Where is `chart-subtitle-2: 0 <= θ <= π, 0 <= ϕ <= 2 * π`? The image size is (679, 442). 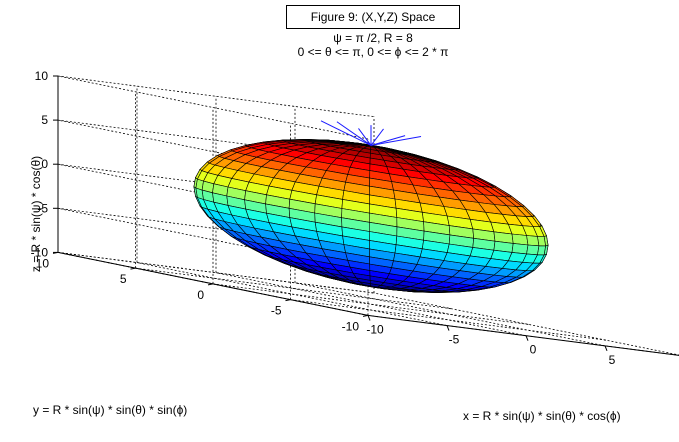 chart-subtitle-2: 0 <= θ <= π, 0 <= ϕ <= 2 * π is located at coordinates (373, 52).